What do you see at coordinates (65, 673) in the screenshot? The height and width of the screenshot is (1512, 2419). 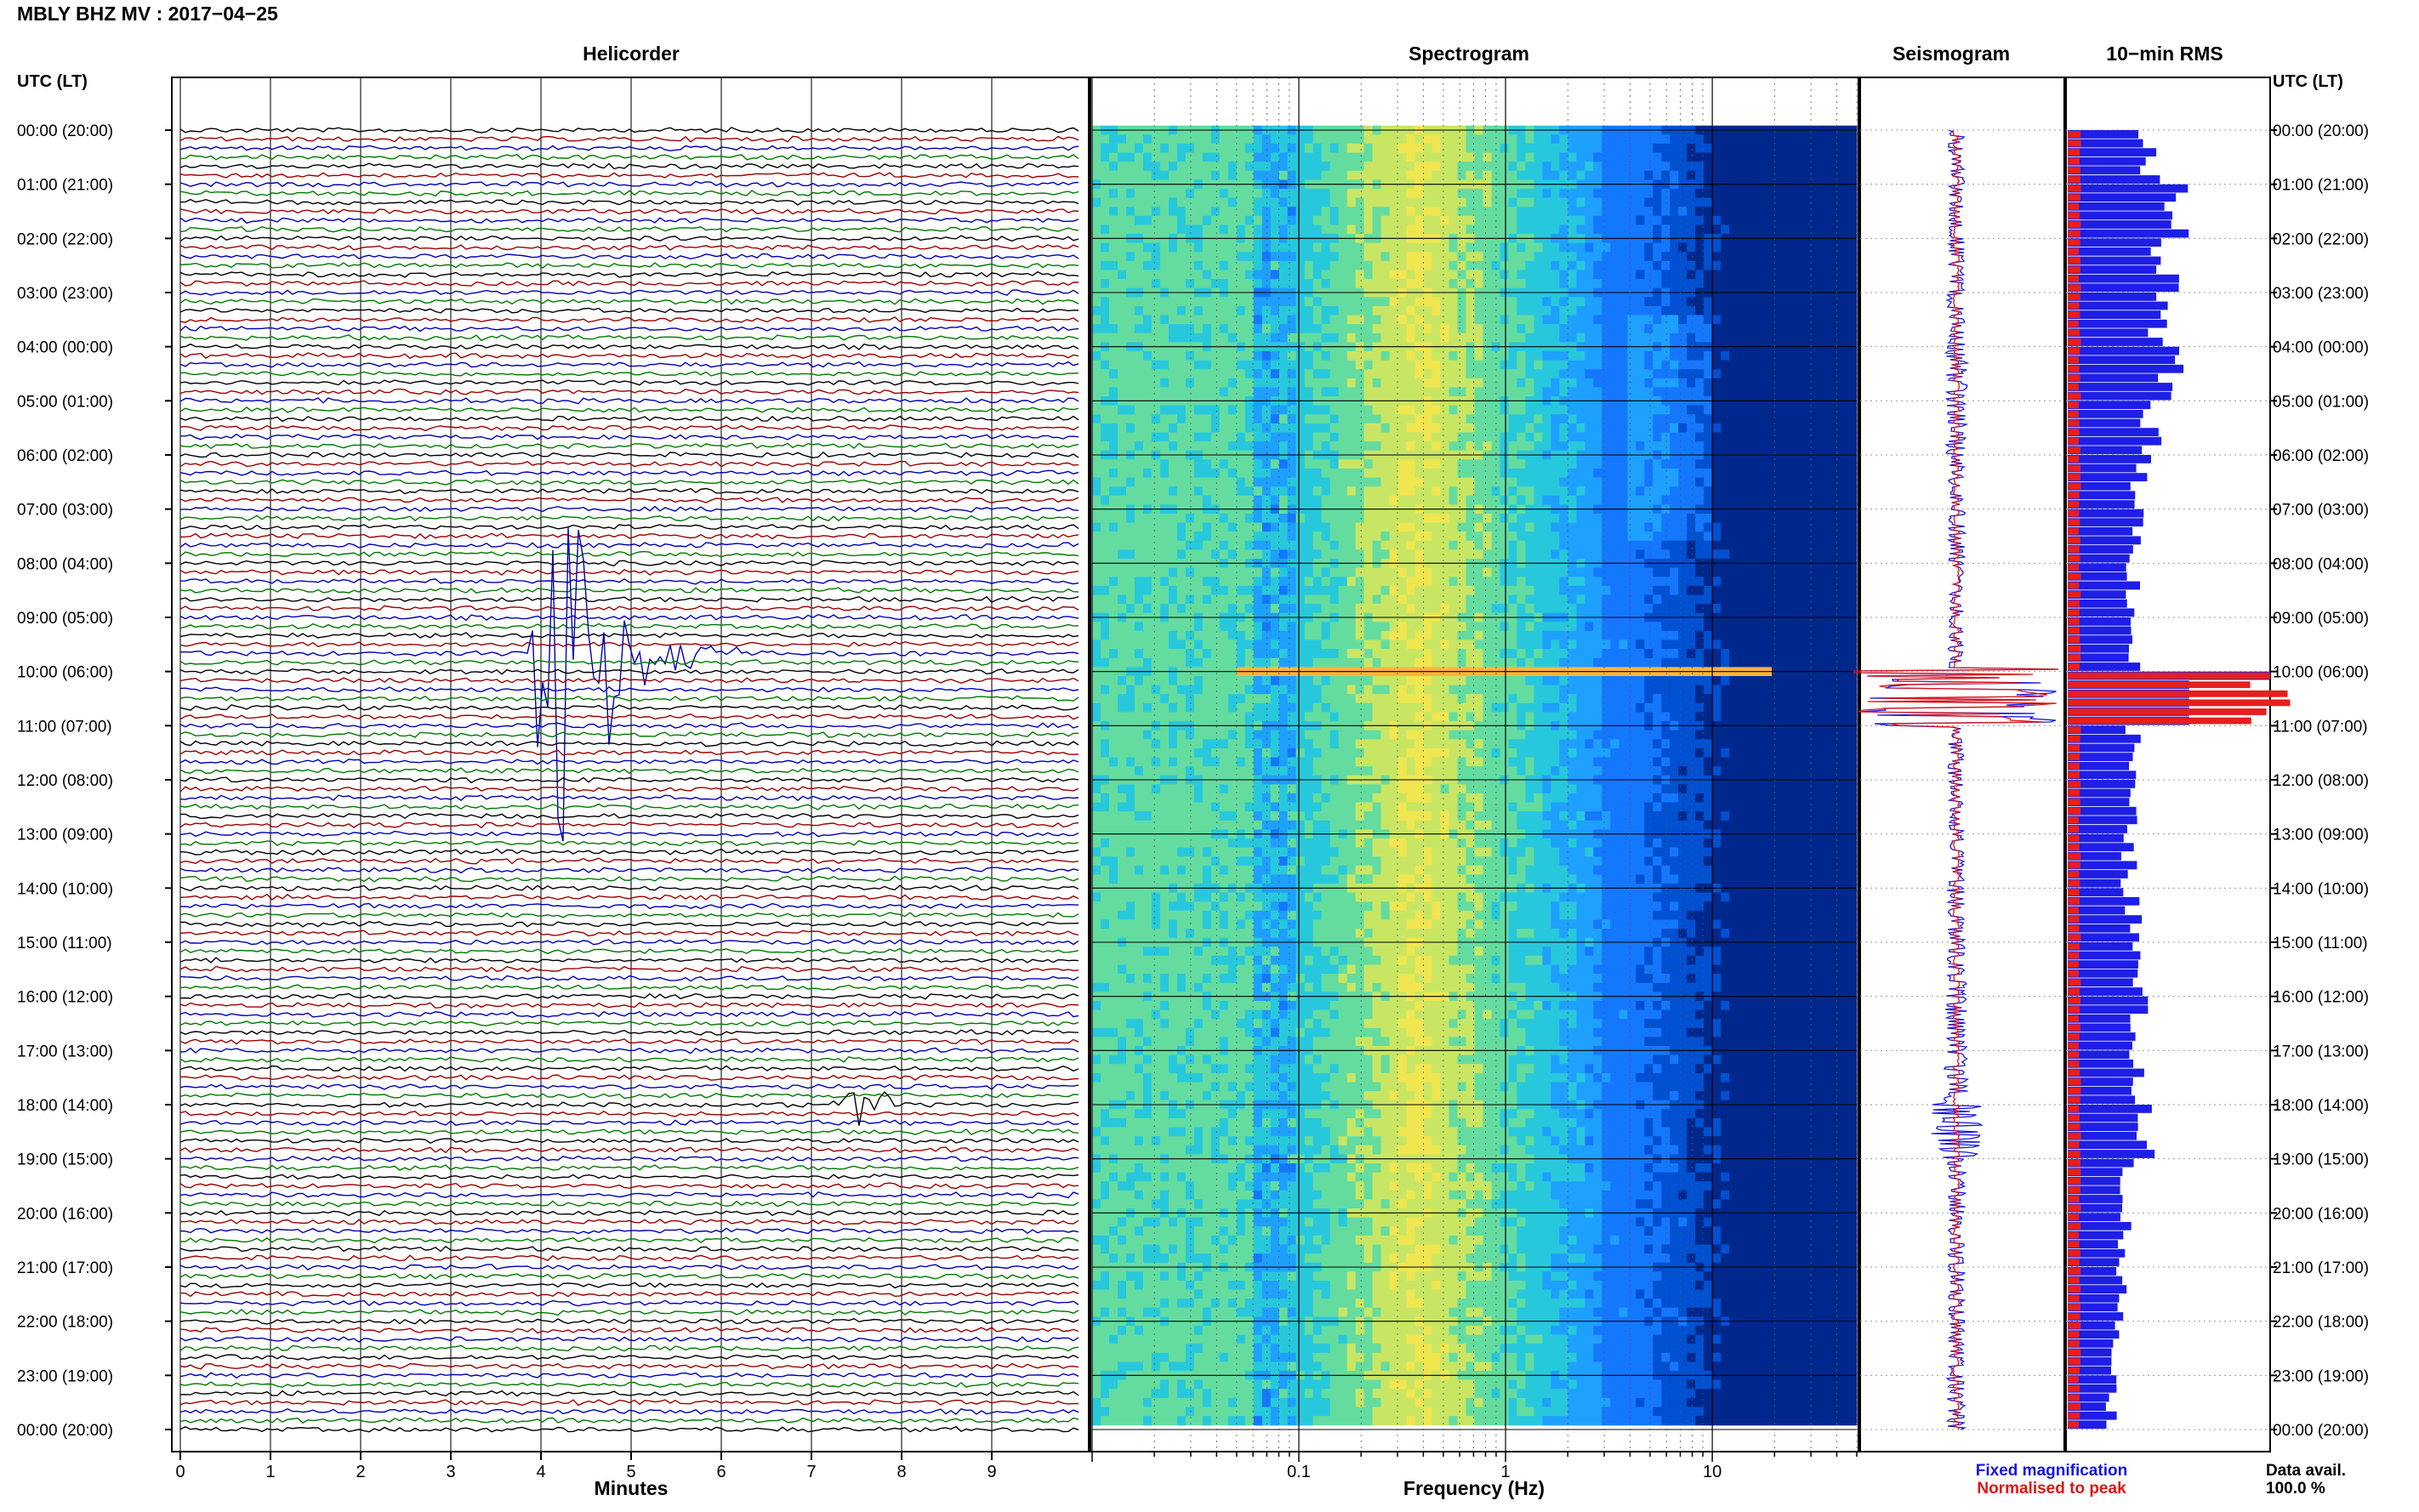 I see `left-time-label: 10:00 (06:00)` at bounding box center [65, 673].